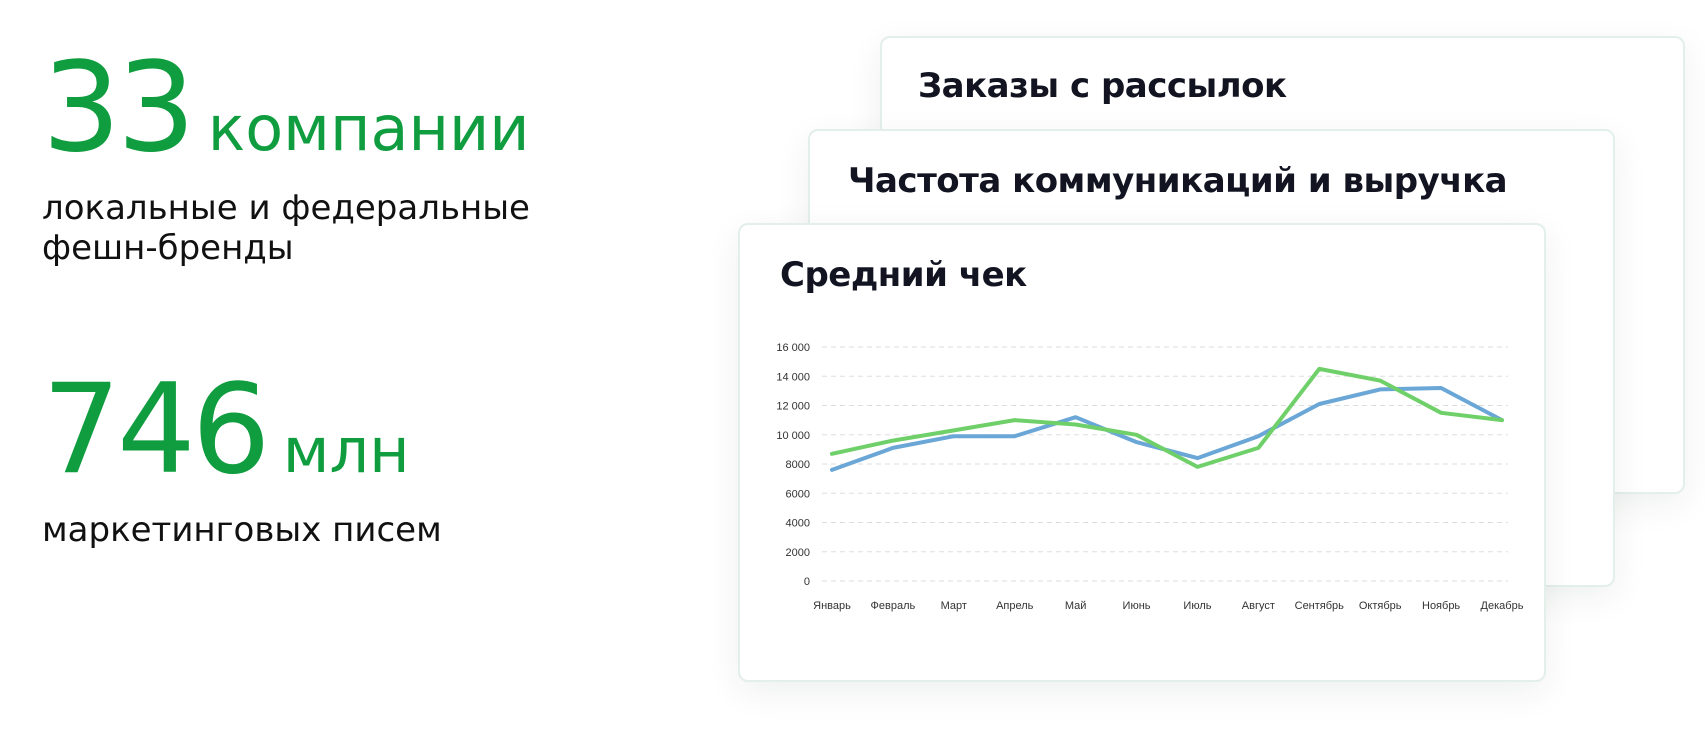 This screenshot has height=742, width=1705. What do you see at coordinates (1197, 606) in the screenshot?
I see `x-tick-label: Июль` at bounding box center [1197, 606].